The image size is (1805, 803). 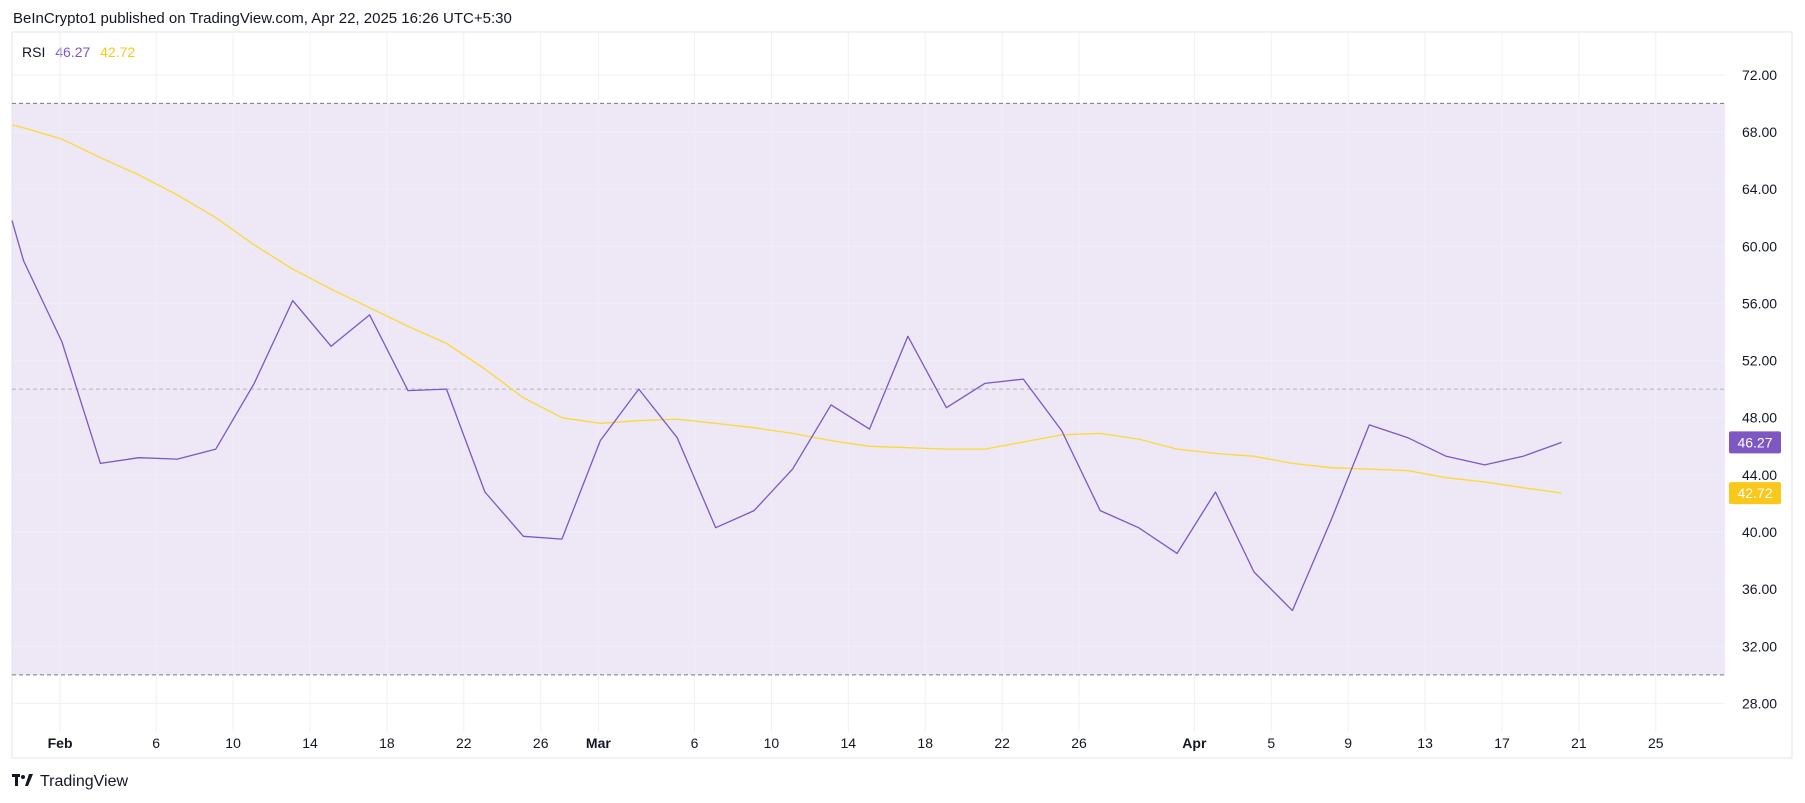 What do you see at coordinates (1759, 361) in the screenshot?
I see `y-tick-label: 52.00` at bounding box center [1759, 361].